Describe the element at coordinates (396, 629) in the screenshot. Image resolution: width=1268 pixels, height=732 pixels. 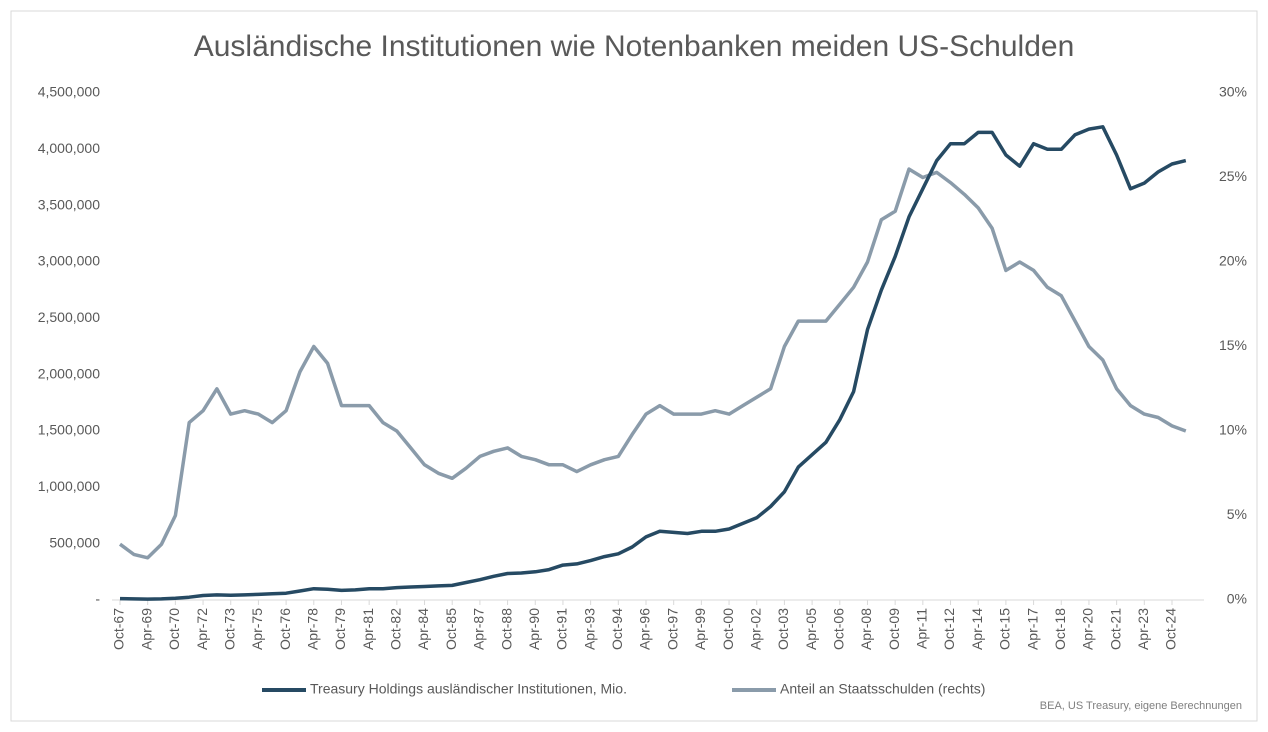
I see `x-tick-label: Oct-82` at that location.